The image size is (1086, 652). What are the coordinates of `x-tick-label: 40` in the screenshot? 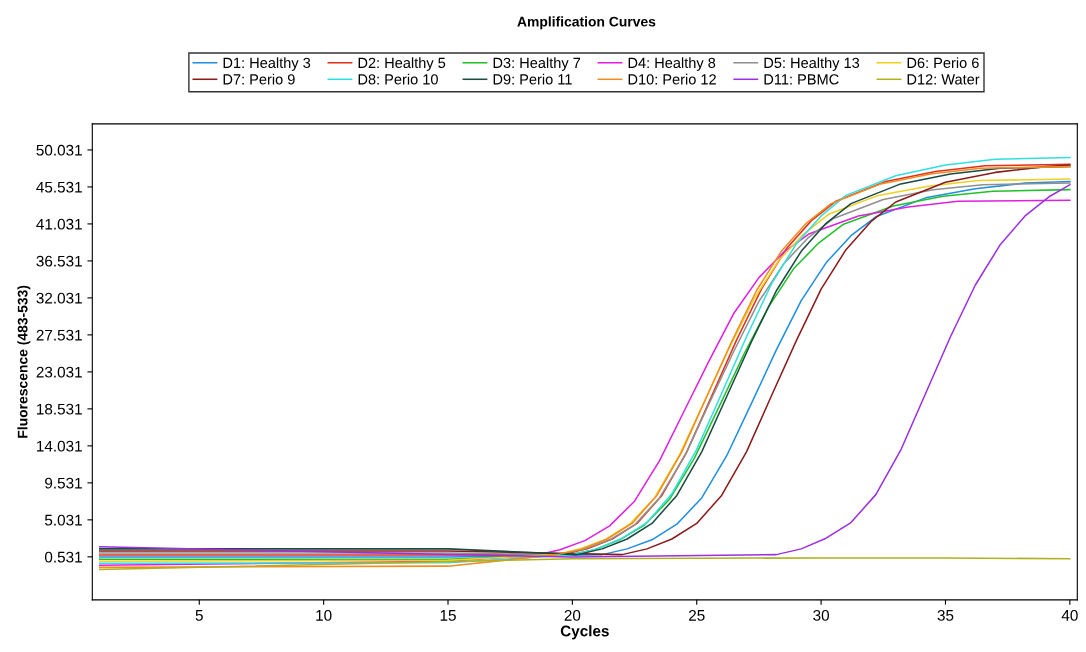 It's located at (1069, 615).